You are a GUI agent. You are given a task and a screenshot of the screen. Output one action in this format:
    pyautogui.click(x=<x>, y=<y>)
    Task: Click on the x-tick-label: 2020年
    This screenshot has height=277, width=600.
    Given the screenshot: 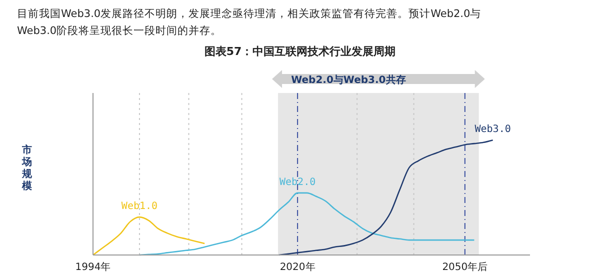 What is the action you would take?
    pyautogui.click(x=298, y=267)
    